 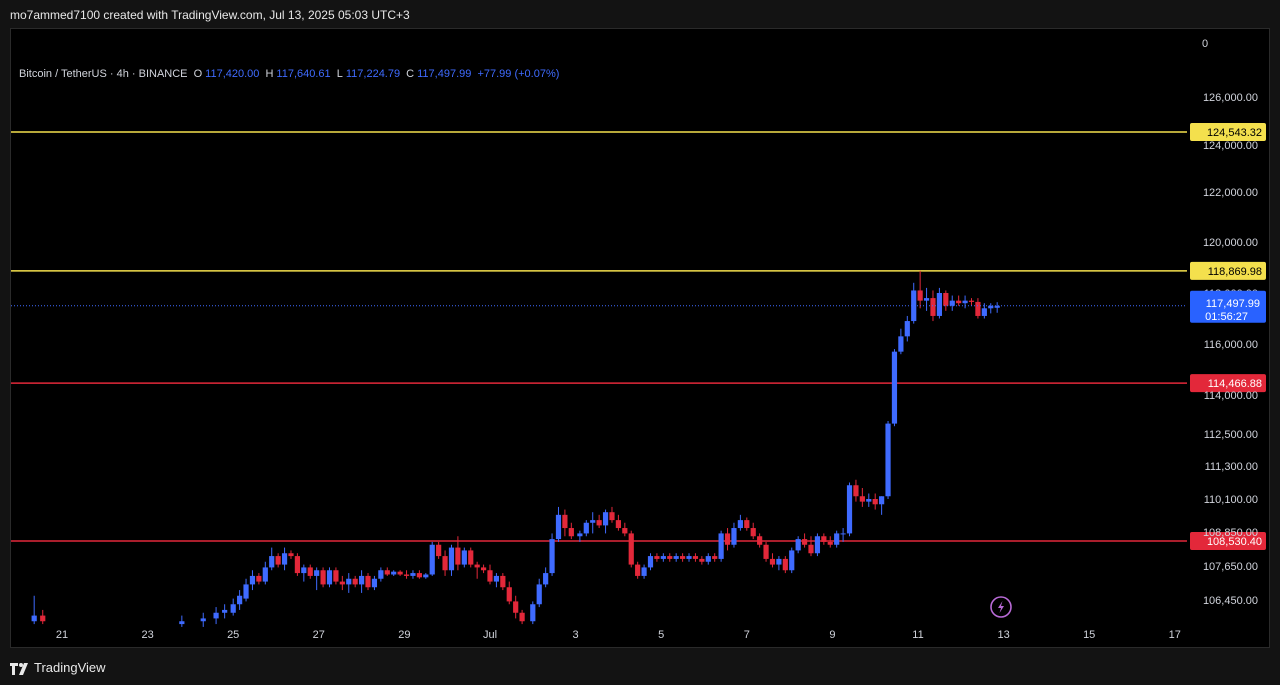 What do you see at coordinates (58, 667) in the screenshot?
I see `tradingview-brand: TradingView` at bounding box center [58, 667].